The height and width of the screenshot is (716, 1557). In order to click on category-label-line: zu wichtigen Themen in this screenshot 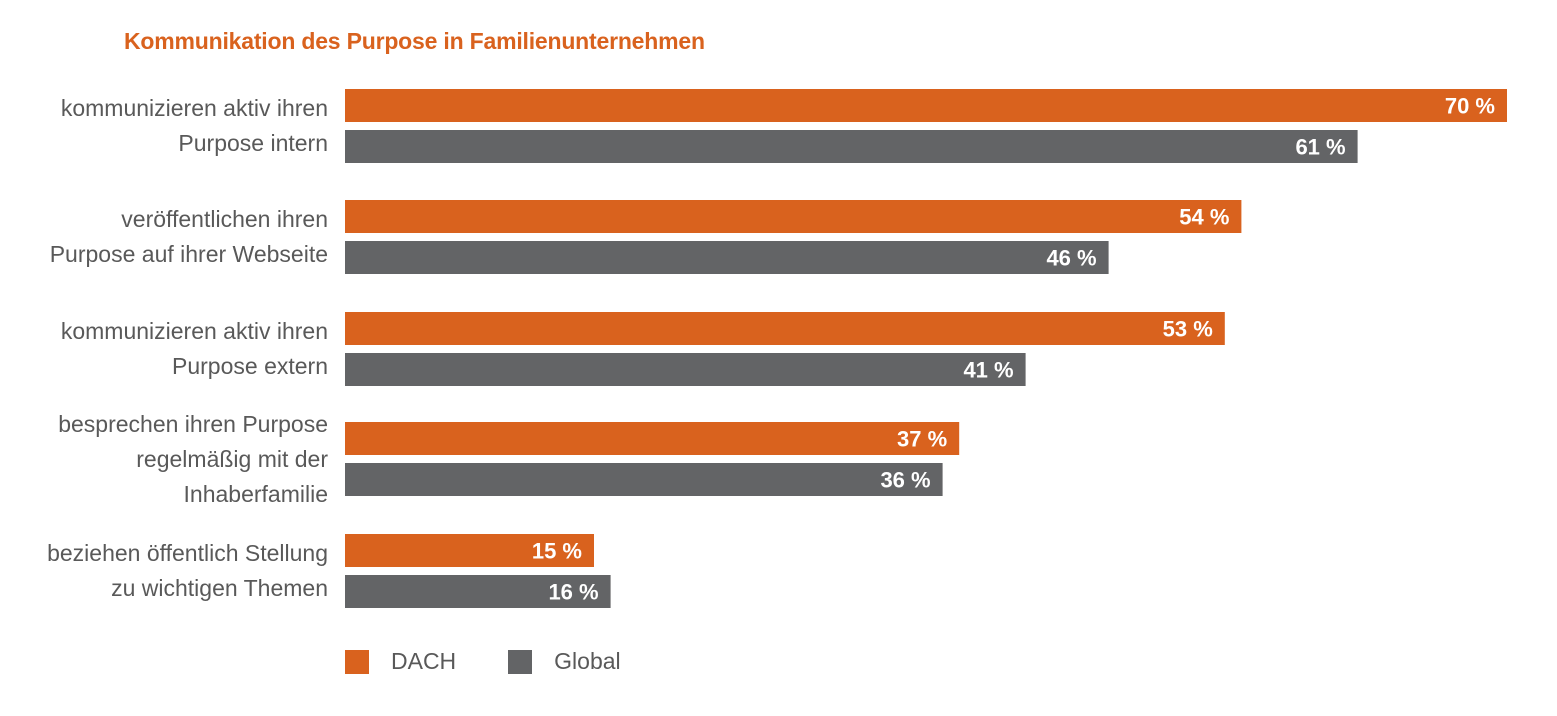, I will do `click(219, 588)`.